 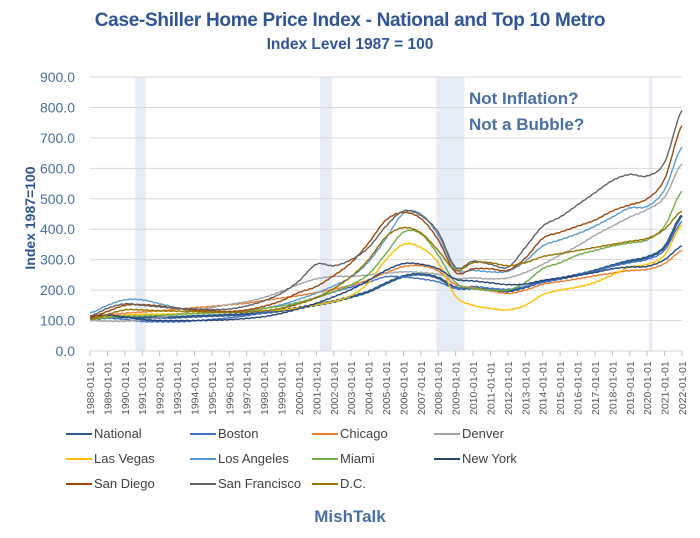 What do you see at coordinates (422, 388) in the screenshot?
I see `x-tick-label: 2007-01-01` at bounding box center [422, 388].